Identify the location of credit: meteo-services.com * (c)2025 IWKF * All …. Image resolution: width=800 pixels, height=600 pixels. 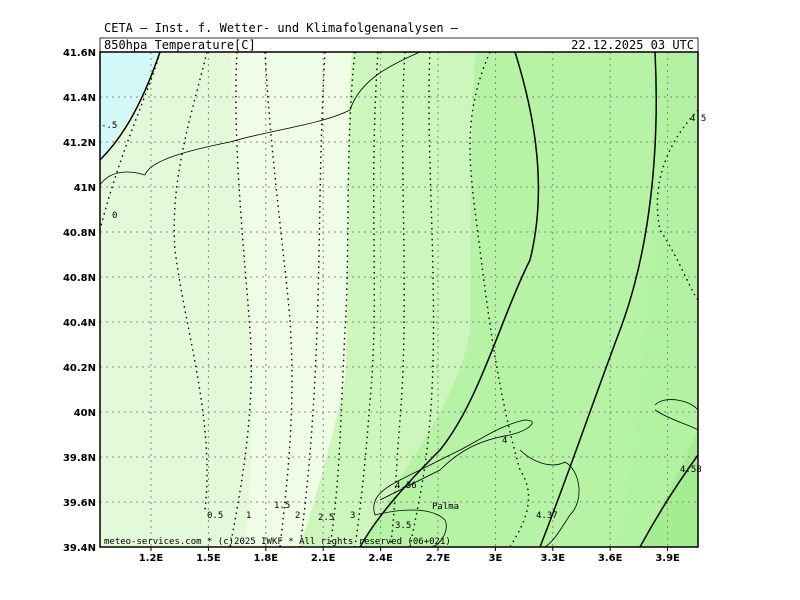
(277, 542).